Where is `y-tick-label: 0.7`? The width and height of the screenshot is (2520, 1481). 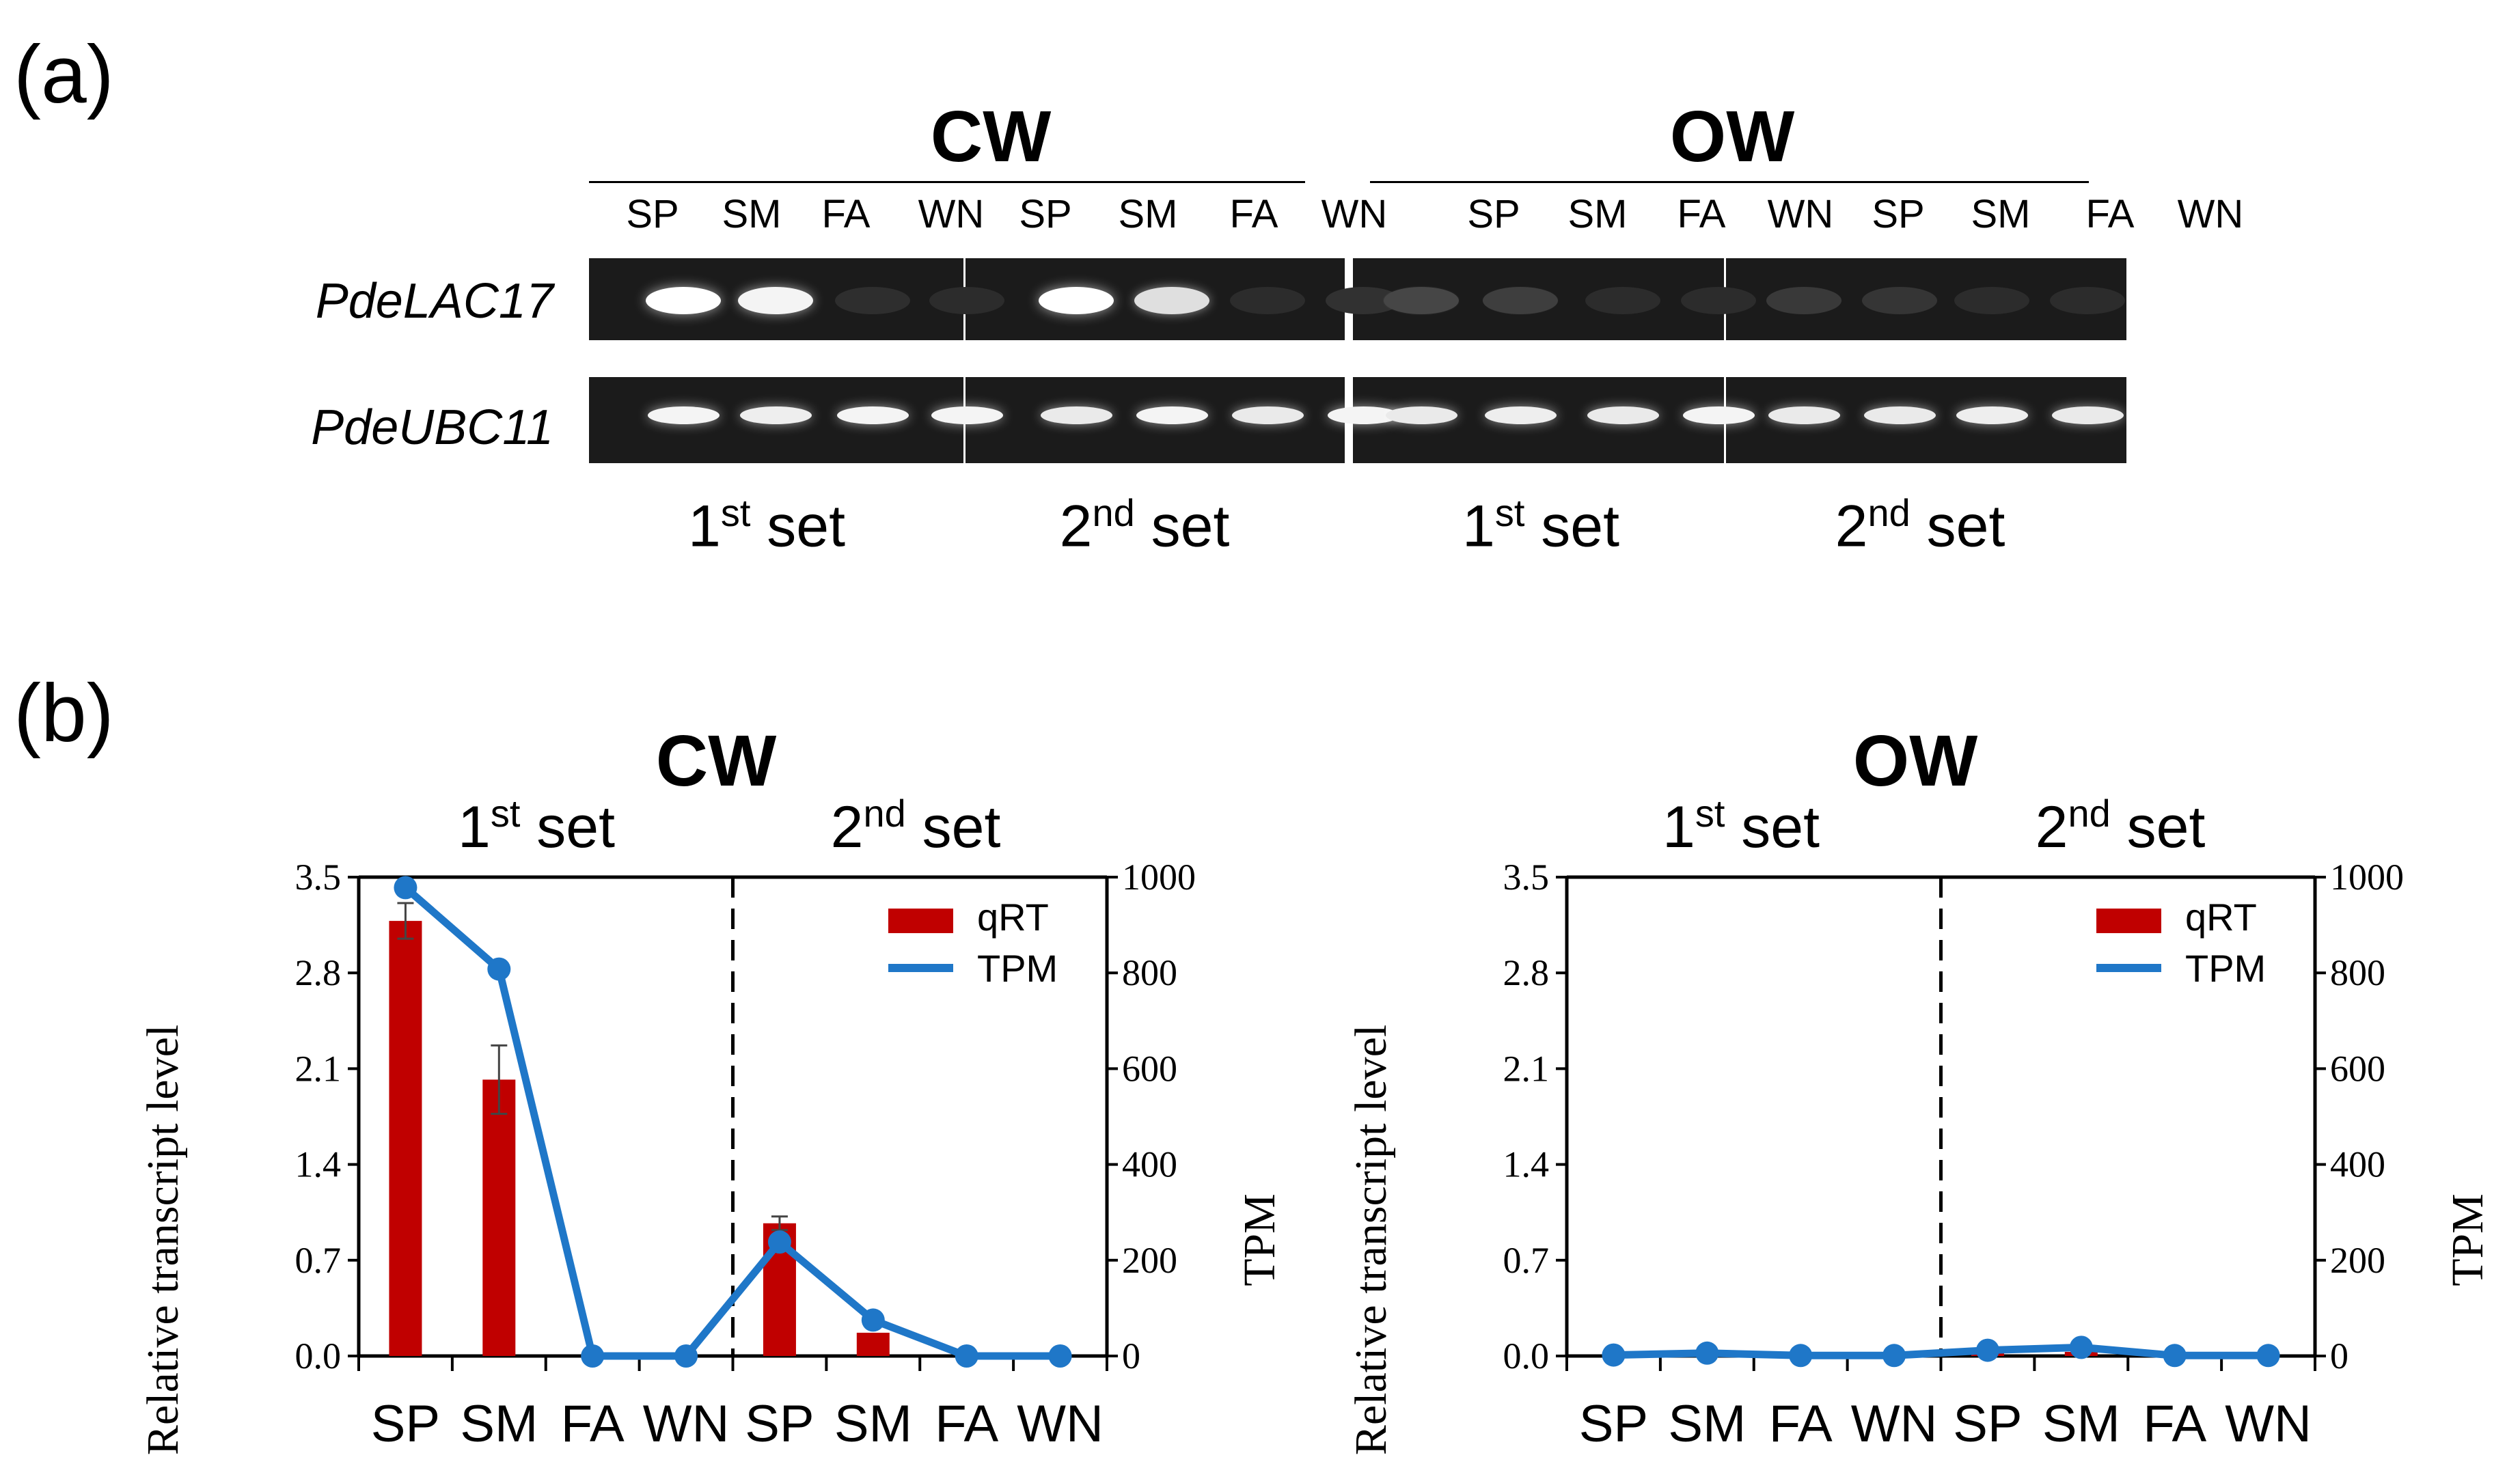
y-tick-label: 0.7 is located at coordinates (1526, 1261).